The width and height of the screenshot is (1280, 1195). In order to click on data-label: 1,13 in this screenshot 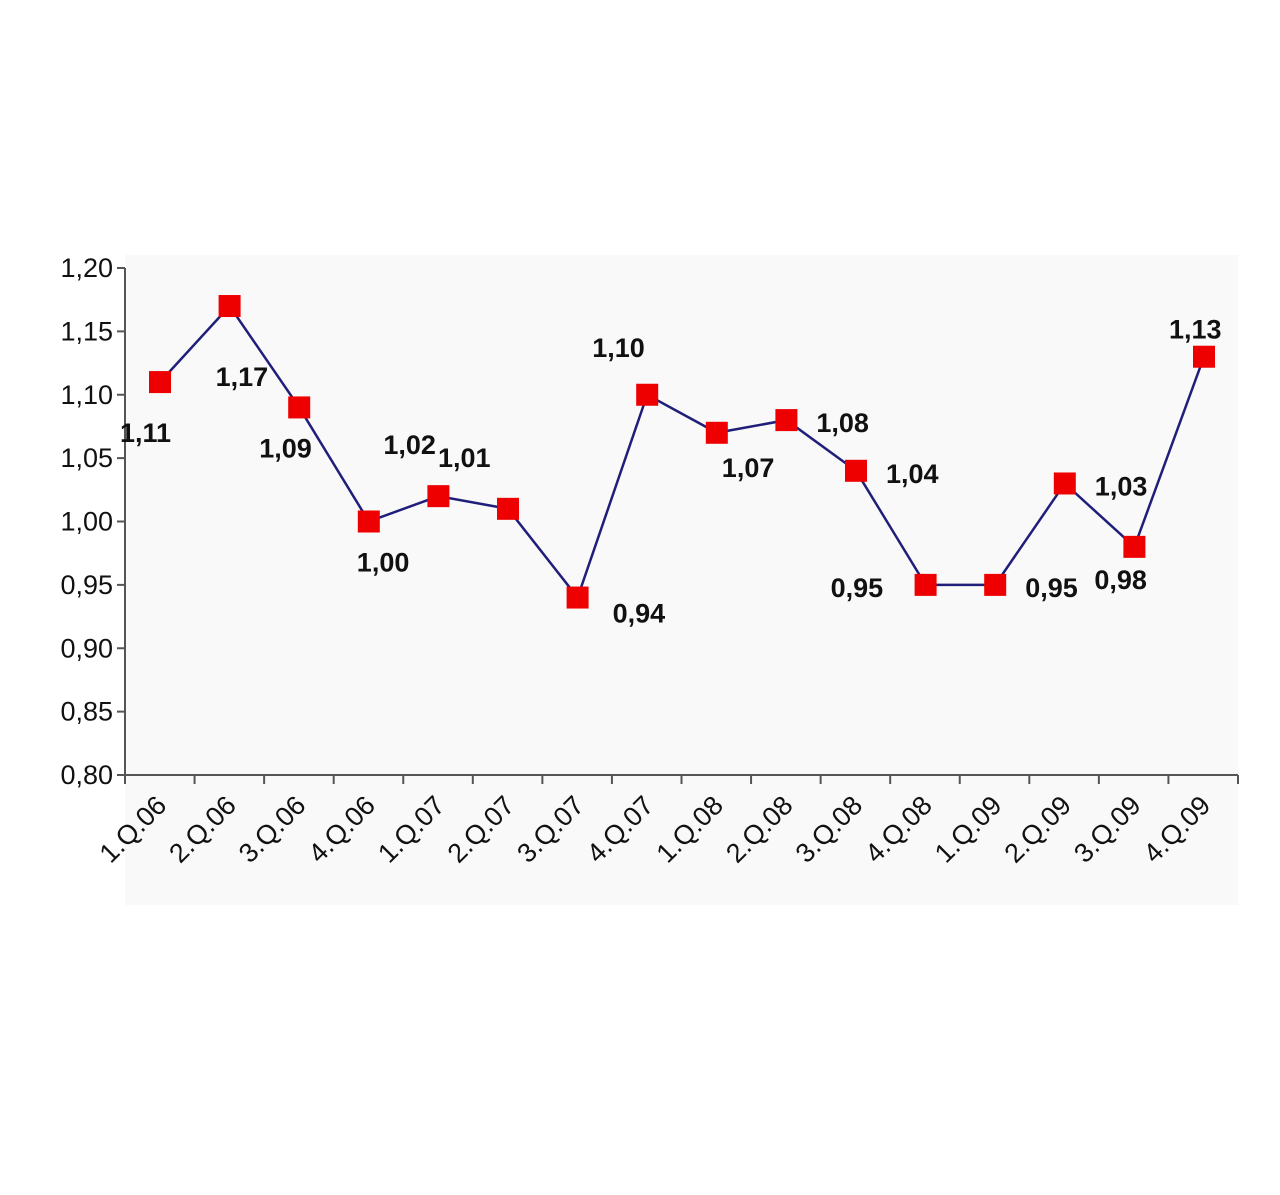, I will do `click(1195, 330)`.